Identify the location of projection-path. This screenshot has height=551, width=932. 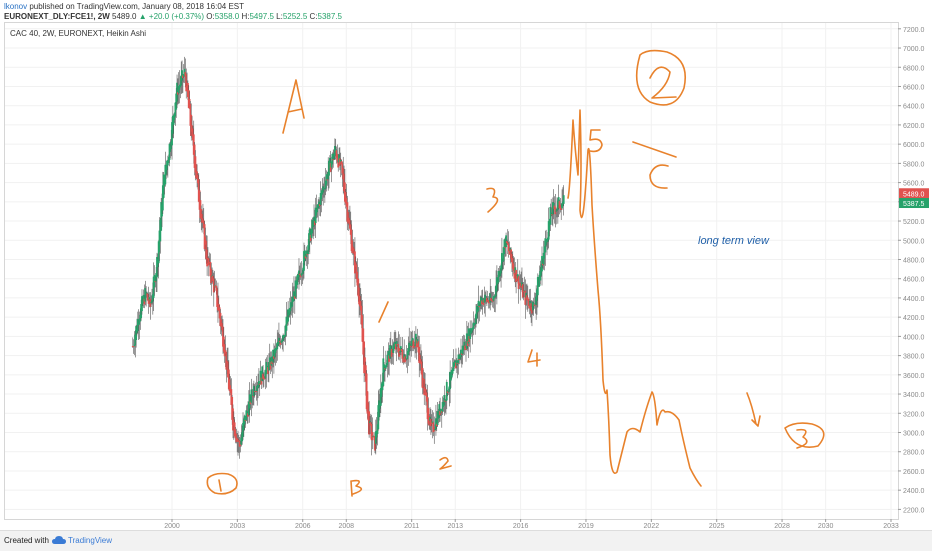
(634, 298).